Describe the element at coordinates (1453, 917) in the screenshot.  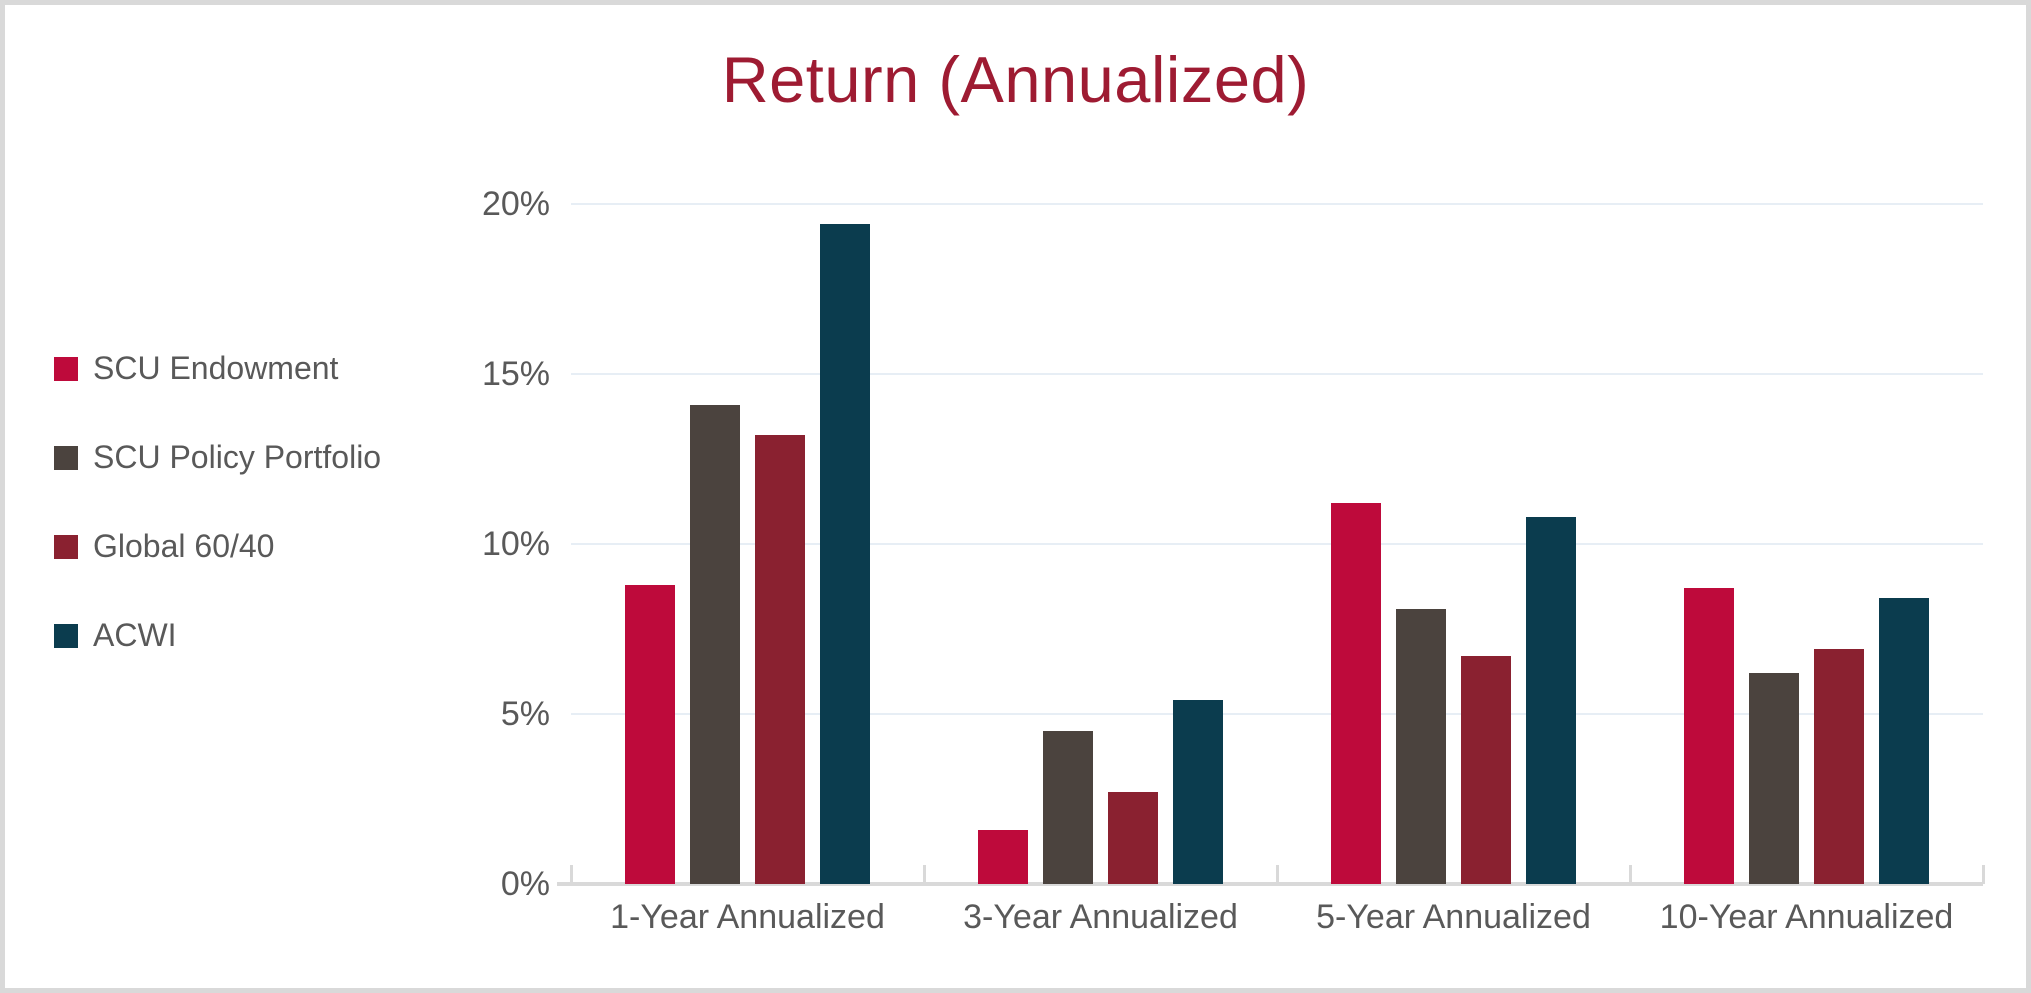
I see `x-category-label: 5-Year Annualized` at that location.